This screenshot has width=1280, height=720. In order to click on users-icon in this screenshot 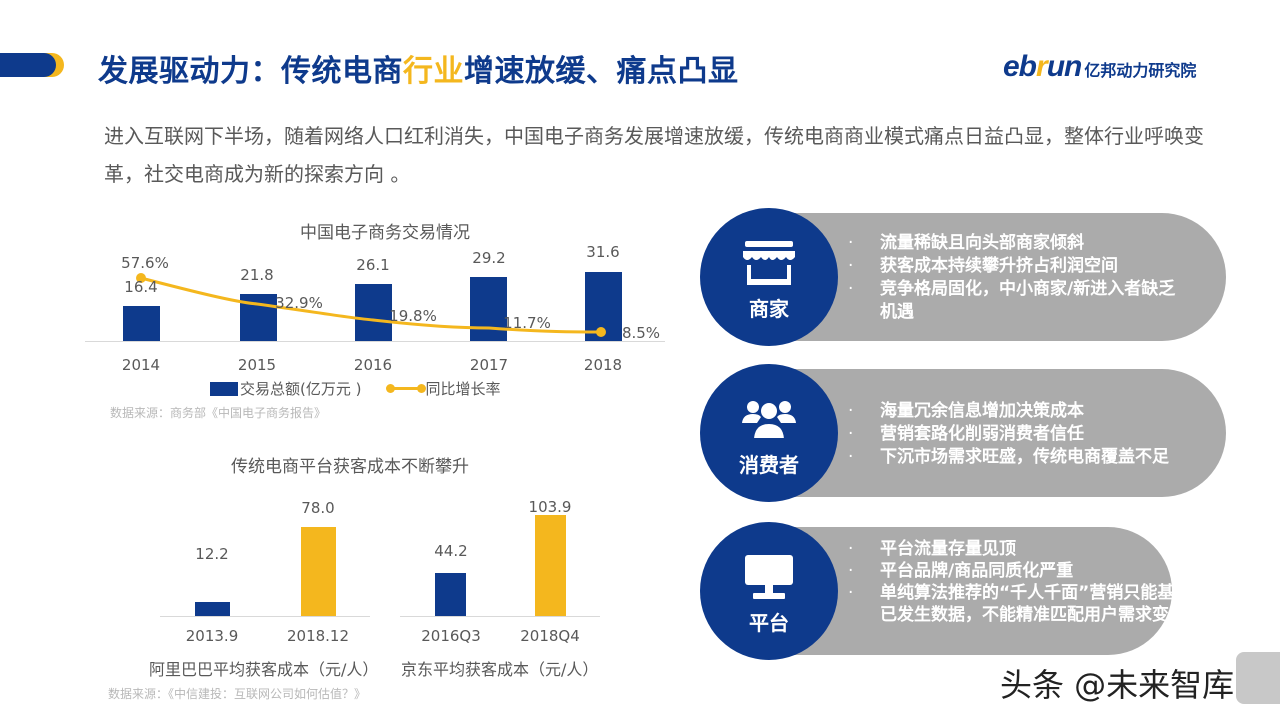, I will do `click(769, 420)`.